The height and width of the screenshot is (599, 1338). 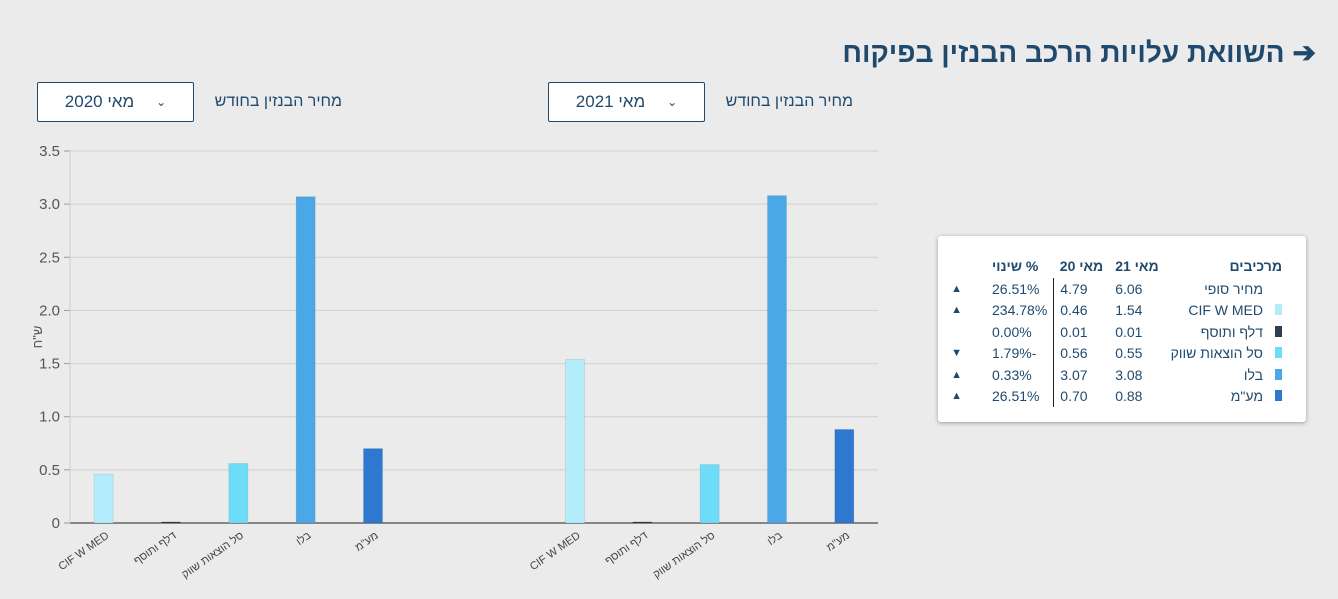 What do you see at coordinates (49, 204) in the screenshot?
I see `y-tick-label: 3.0` at bounding box center [49, 204].